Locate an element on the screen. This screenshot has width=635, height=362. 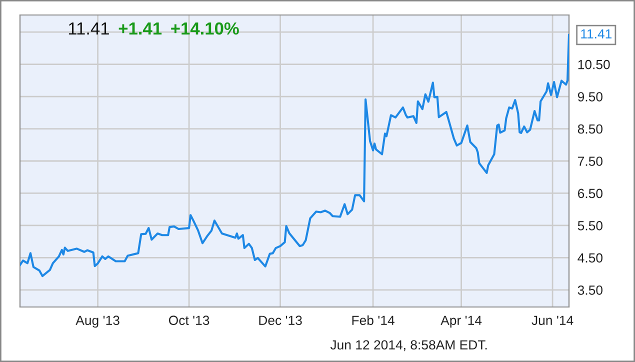
annotation: +14.10% is located at coordinates (205, 28).